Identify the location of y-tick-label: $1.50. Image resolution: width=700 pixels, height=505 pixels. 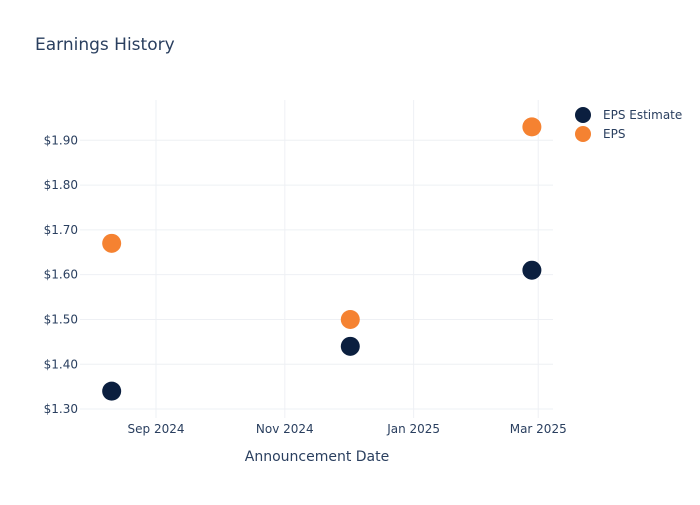
(61, 319).